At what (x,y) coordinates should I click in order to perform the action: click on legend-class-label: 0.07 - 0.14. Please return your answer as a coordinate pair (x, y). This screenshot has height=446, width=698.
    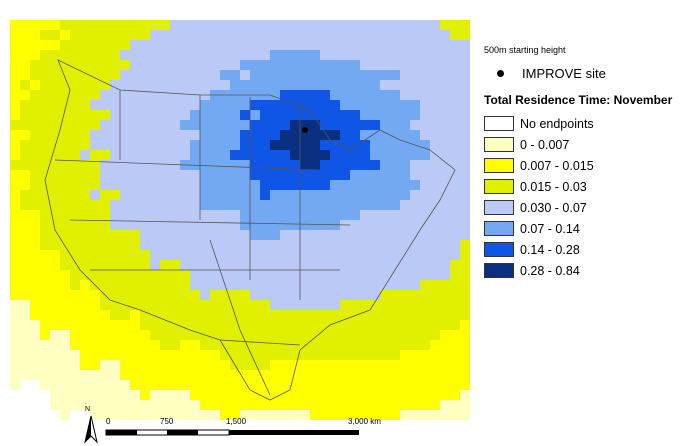
    Looking at the image, I should click on (550, 228).